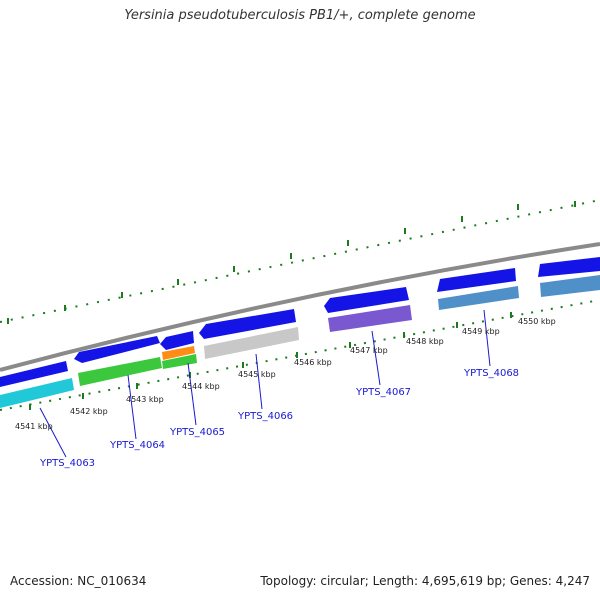  I want to click on kbp-label: 4546 kbp, so click(313, 362).